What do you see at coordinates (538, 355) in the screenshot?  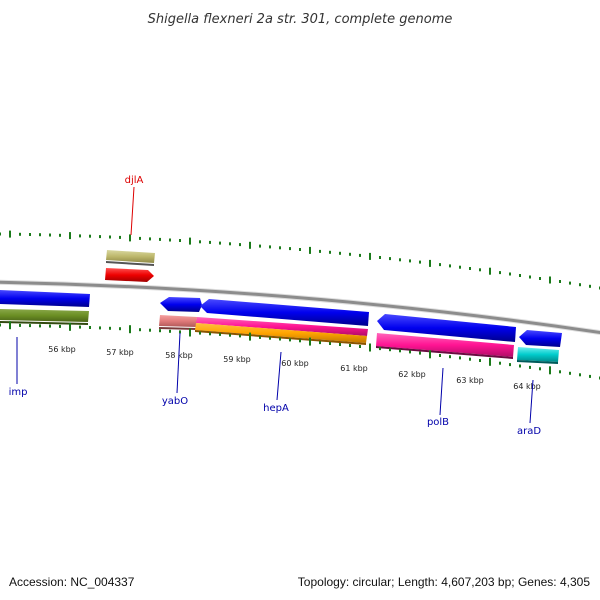 I see `feature-araD-cyan` at bounding box center [538, 355].